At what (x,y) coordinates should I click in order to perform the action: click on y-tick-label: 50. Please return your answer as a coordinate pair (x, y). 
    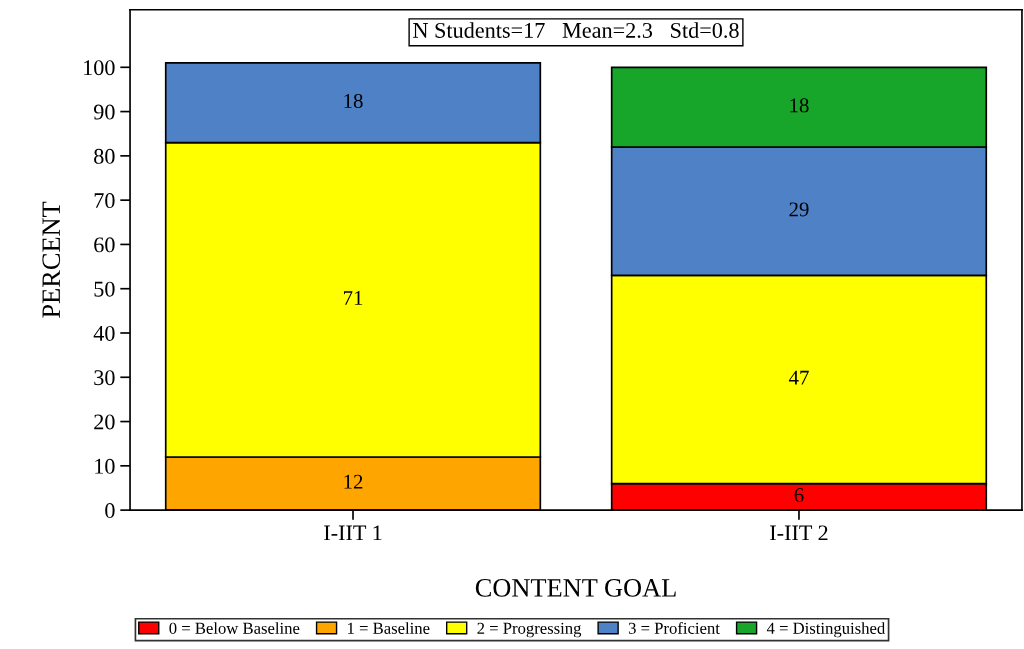
    Looking at the image, I should click on (104, 289).